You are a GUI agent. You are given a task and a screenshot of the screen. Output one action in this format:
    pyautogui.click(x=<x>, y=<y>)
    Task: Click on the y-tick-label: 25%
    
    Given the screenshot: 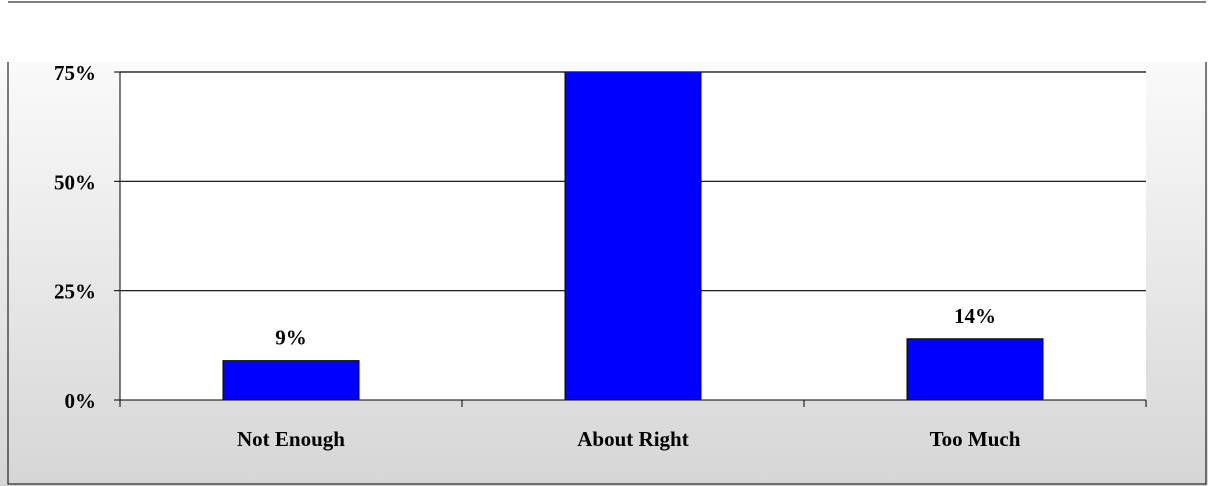 What is the action you would take?
    pyautogui.click(x=75, y=292)
    